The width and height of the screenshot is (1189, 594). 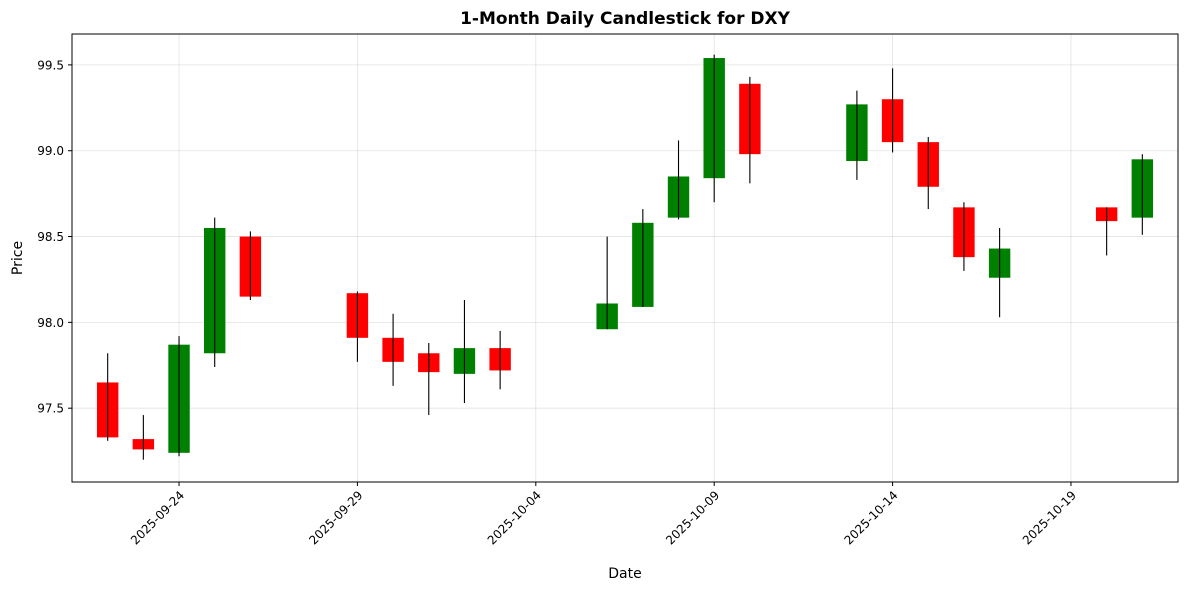 What do you see at coordinates (1049, 517) in the screenshot?
I see `x-tick-label: 2025-10-19` at bounding box center [1049, 517].